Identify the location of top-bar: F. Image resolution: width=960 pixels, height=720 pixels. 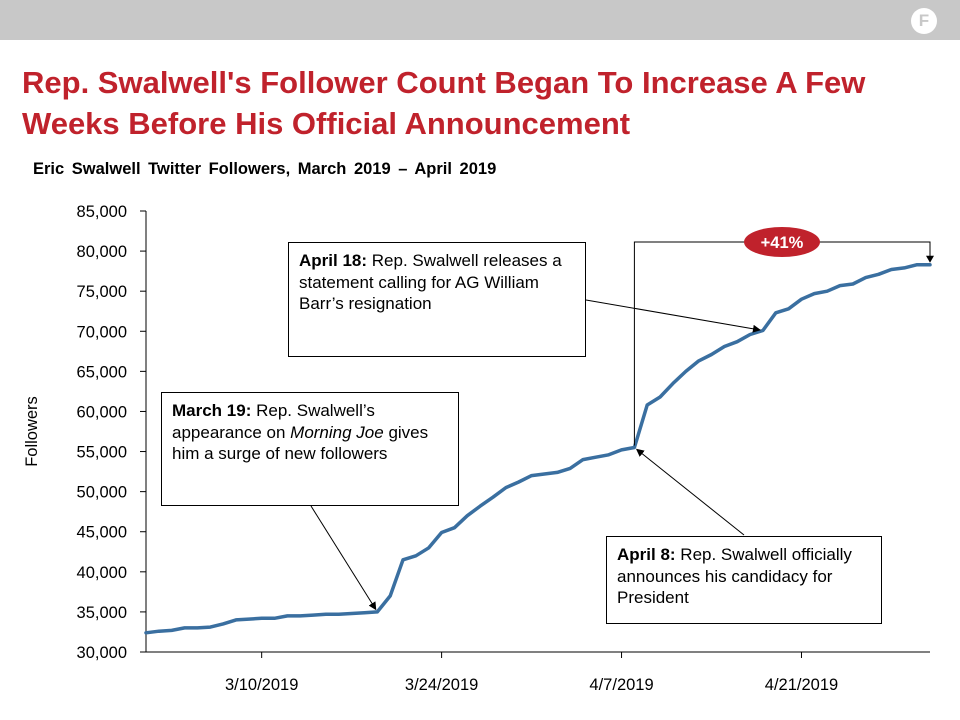
(480, 20).